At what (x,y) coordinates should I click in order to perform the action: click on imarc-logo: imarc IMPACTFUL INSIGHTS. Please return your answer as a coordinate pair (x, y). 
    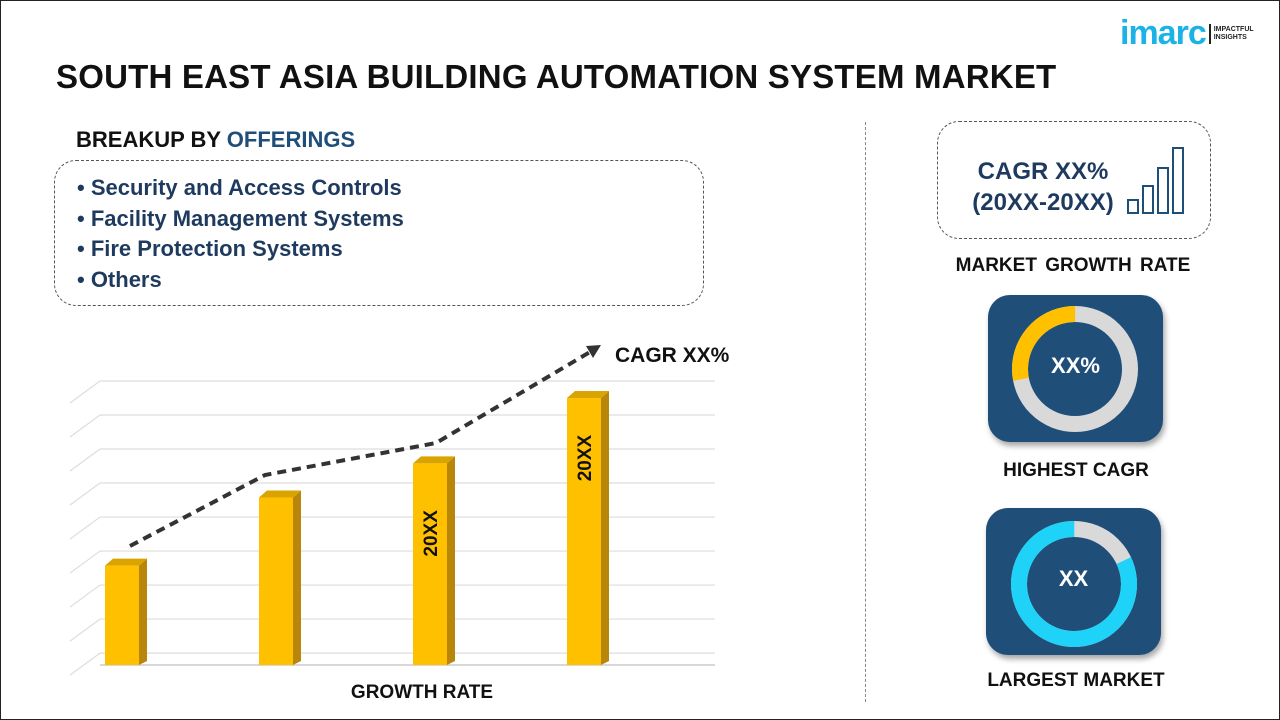
    Looking at the image, I should click on (1187, 33).